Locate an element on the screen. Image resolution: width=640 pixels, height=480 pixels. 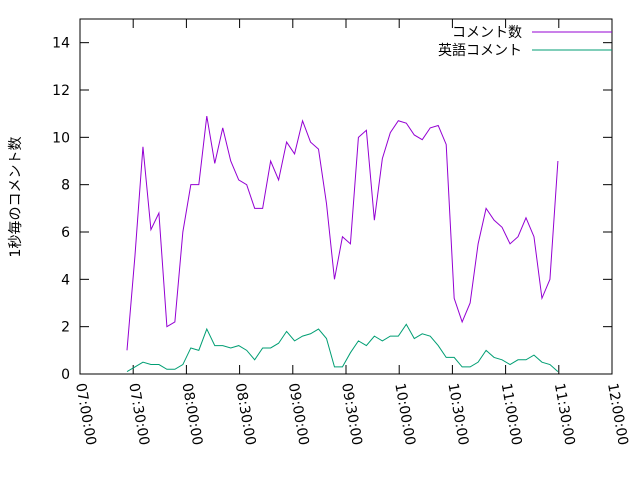
y-tick-label: 8 is located at coordinates (65, 186).